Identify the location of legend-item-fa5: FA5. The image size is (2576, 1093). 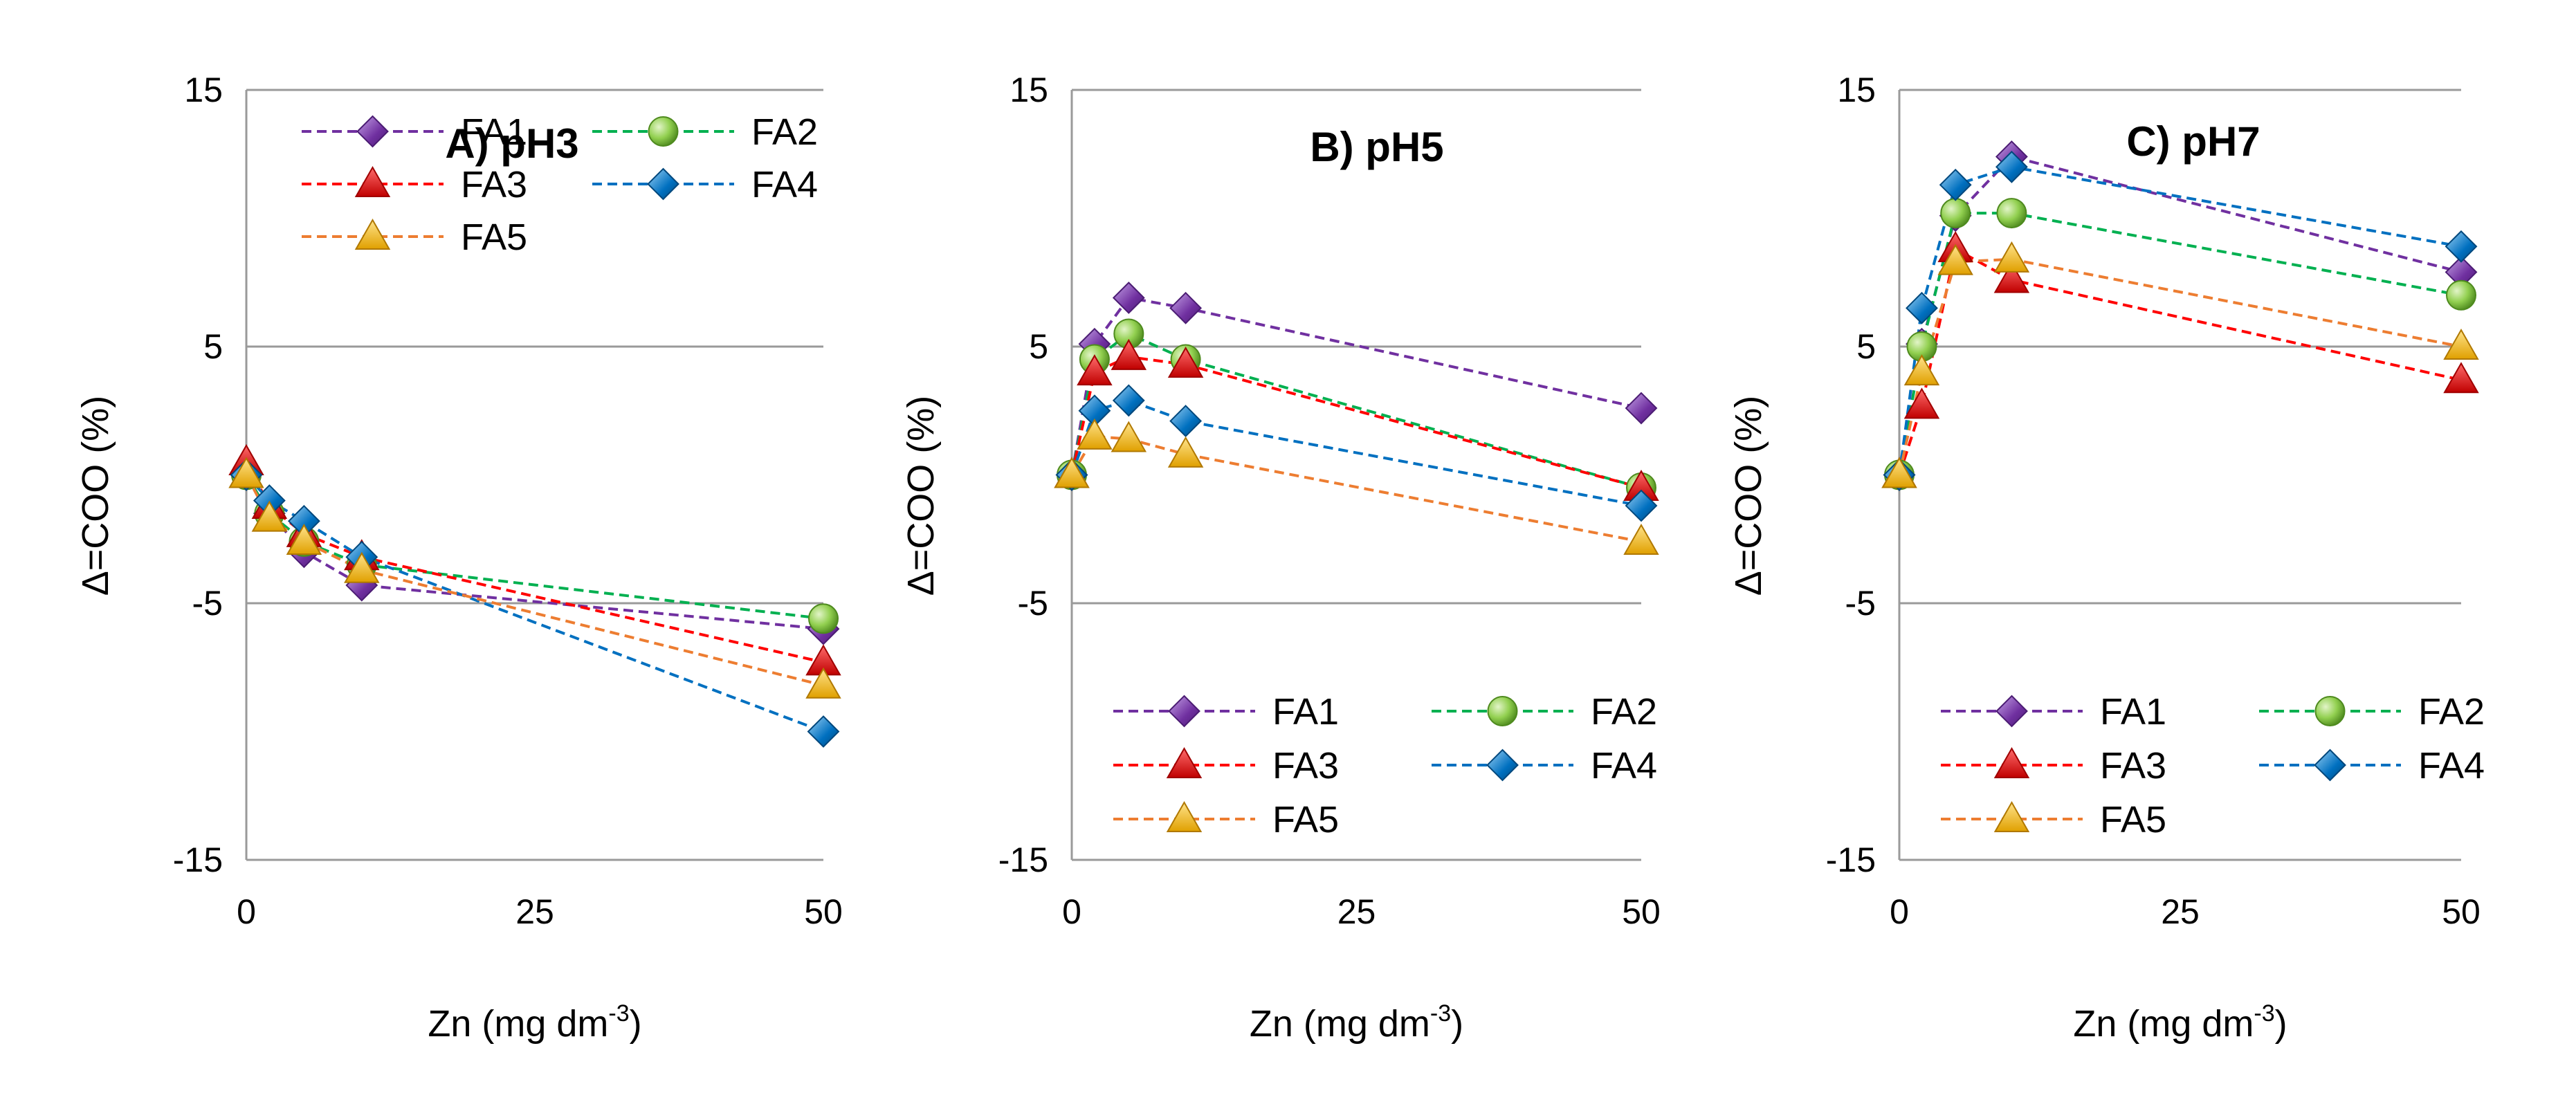
(415, 237).